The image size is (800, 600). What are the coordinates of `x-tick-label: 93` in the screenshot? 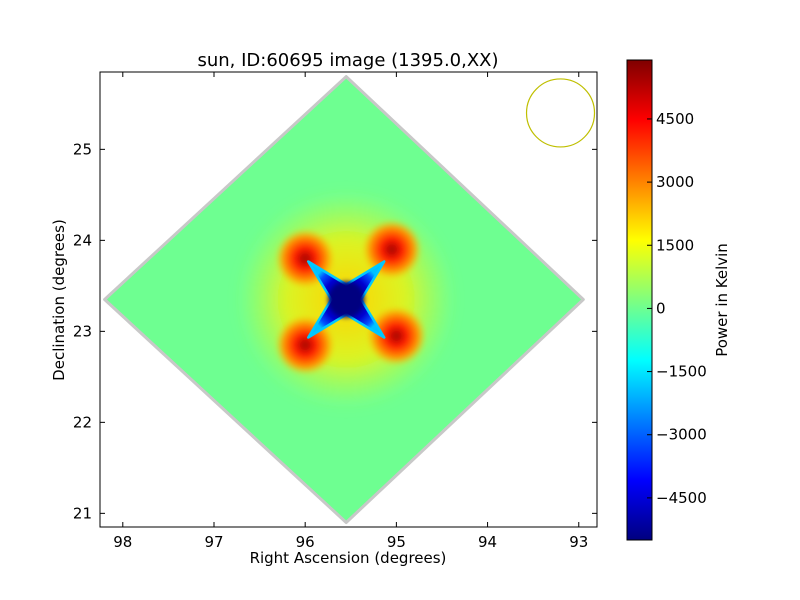 It's located at (578, 542).